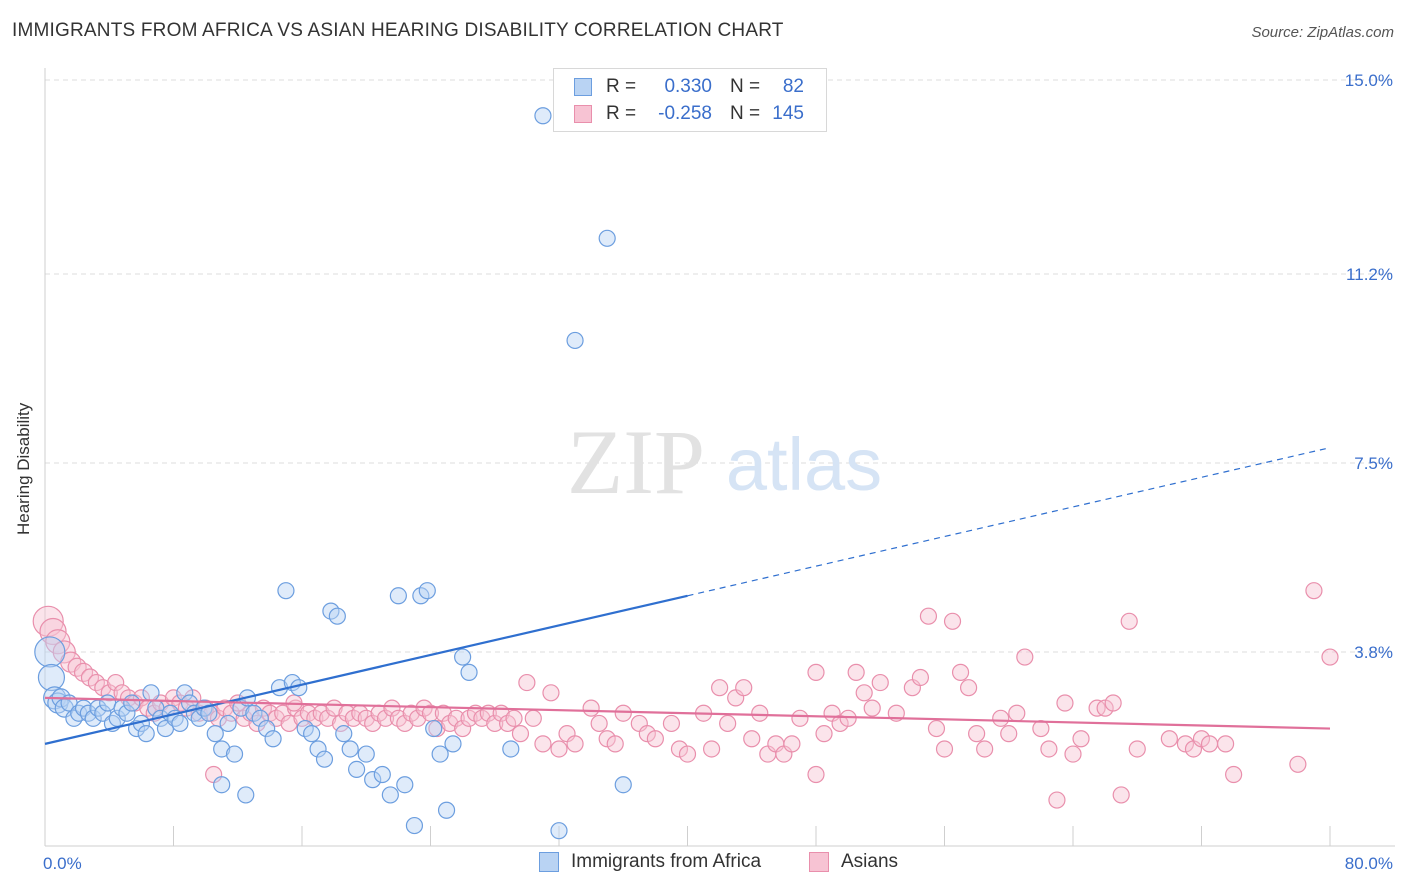  Describe the element at coordinates (650, 862) in the screenshot. I see `legend-item-africa: Immigrants from Africa` at that location.